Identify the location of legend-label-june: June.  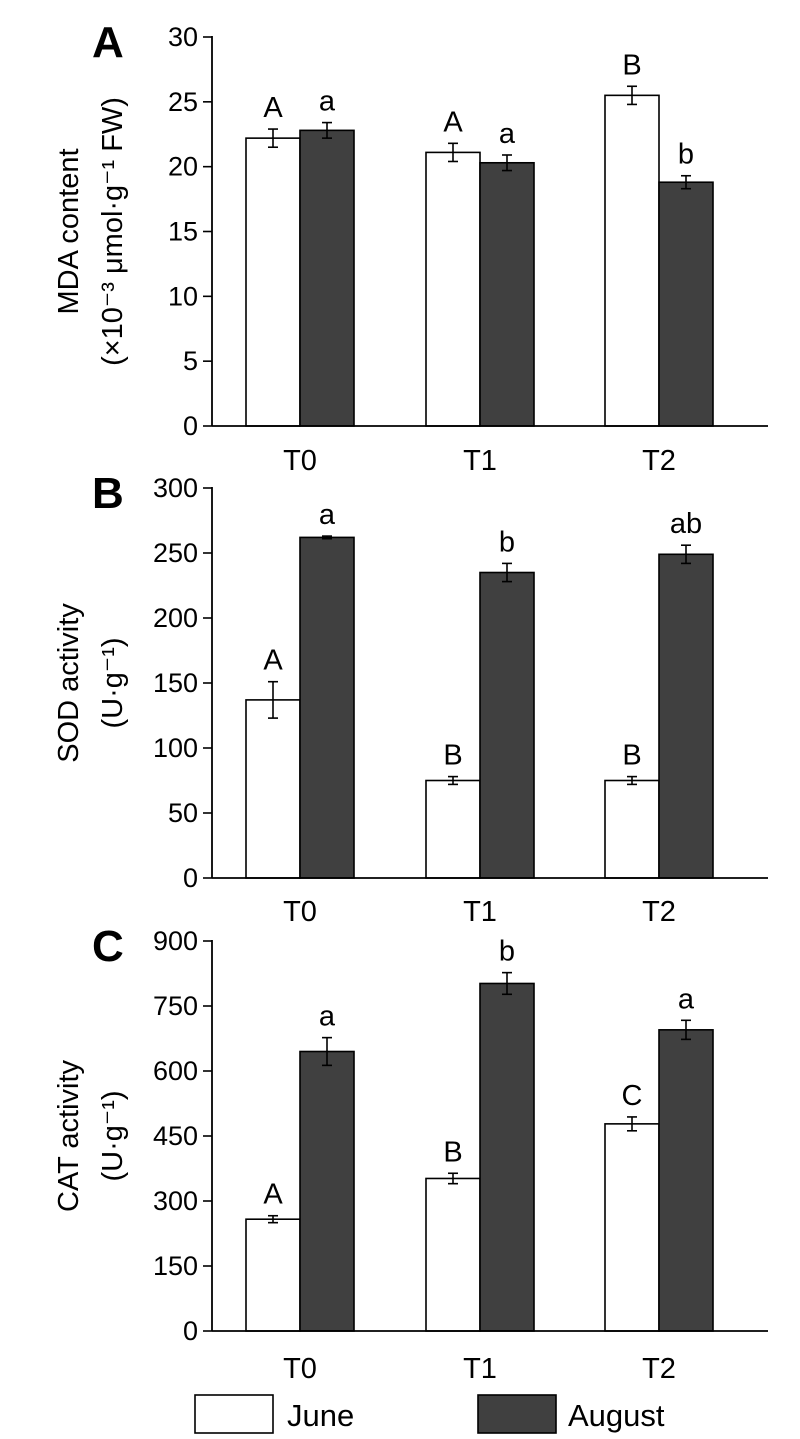
(320, 1415).